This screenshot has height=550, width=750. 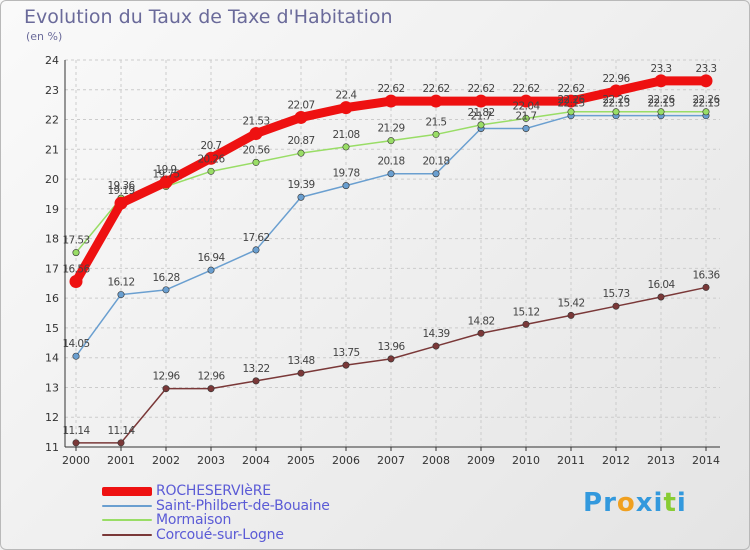 What do you see at coordinates (256, 150) in the screenshot?
I see `data-label-mormaison: 20.56` at bounding box center [256, 150].